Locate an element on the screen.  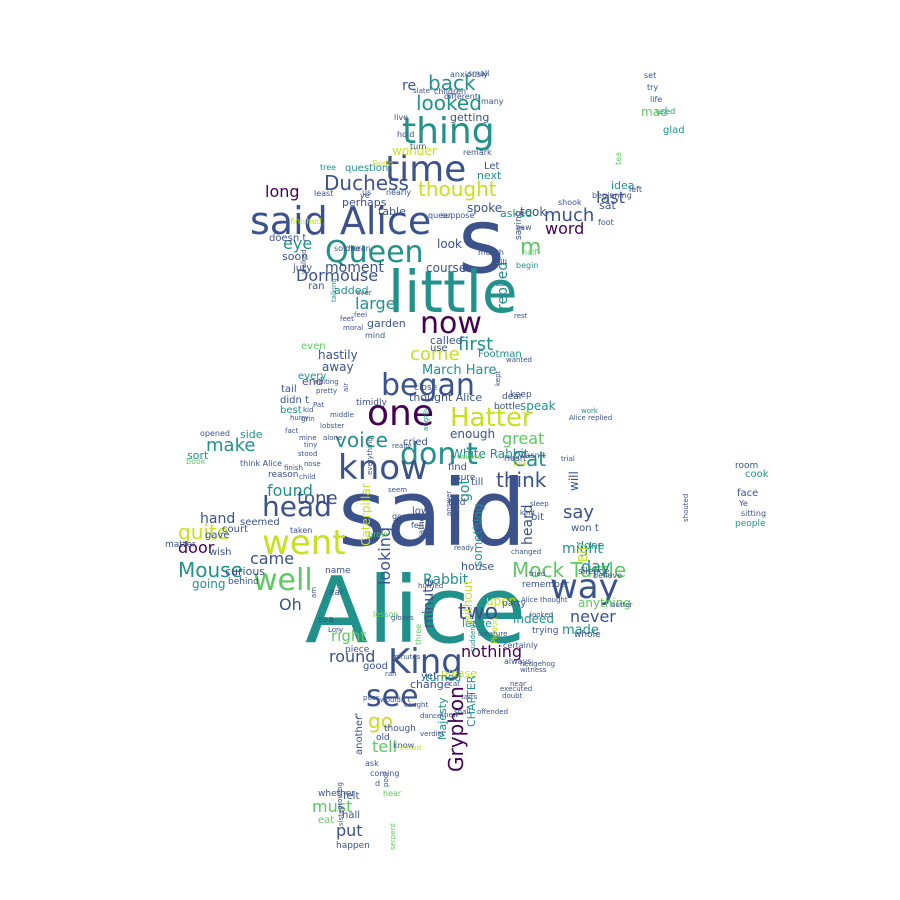
word-knew: knew is located at coordinates (449, 715).